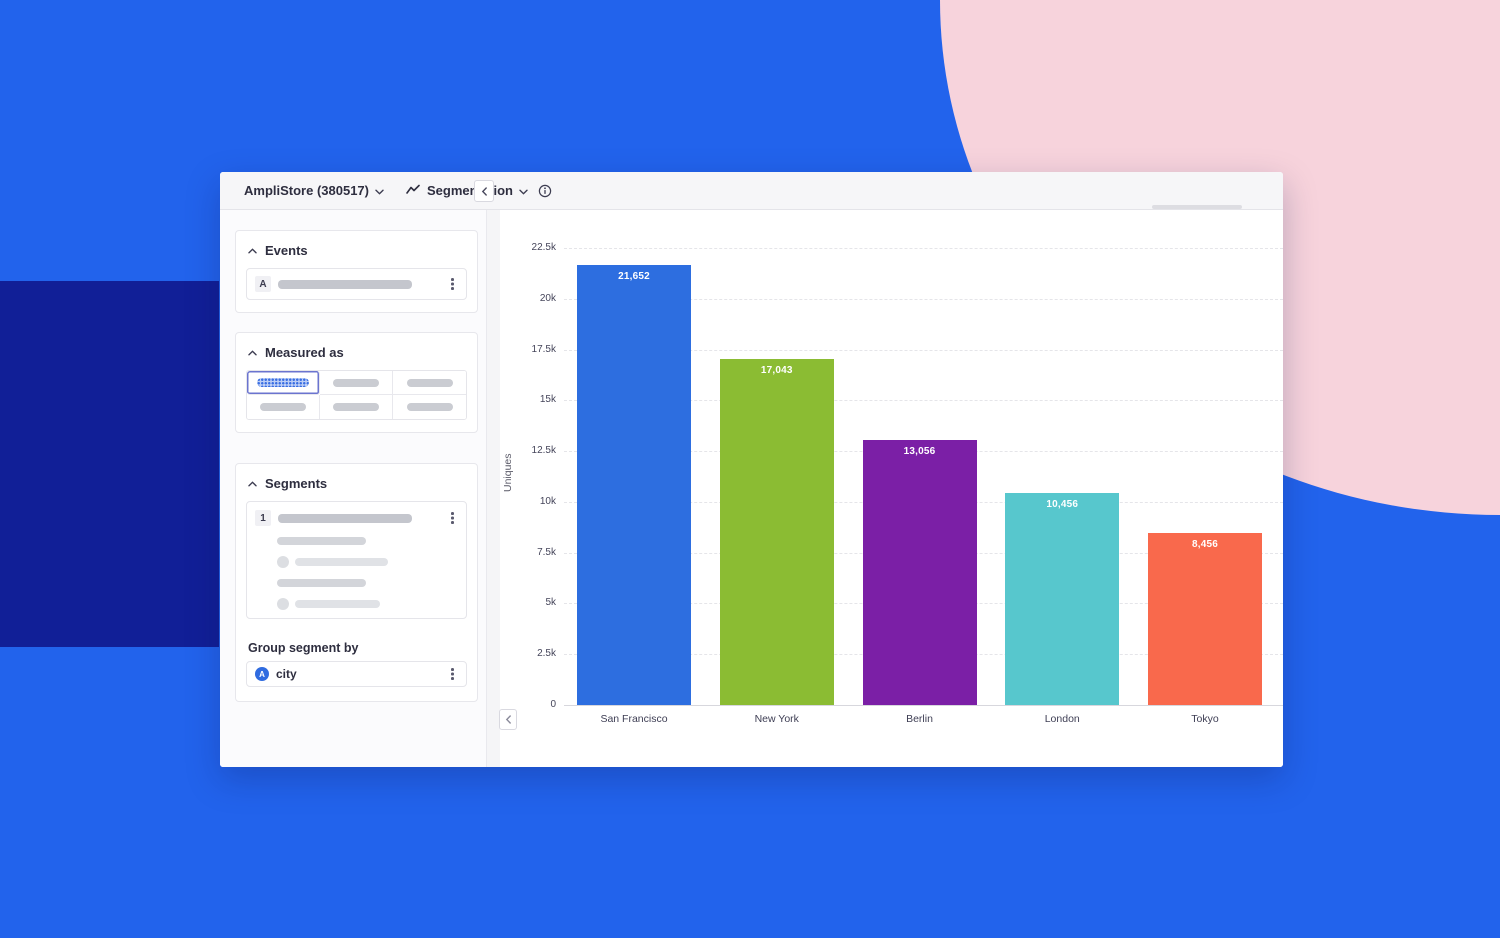 The image size is (1500, 938). I want to click on project-switcher: AmpliStore (380517), so click(314, 190).